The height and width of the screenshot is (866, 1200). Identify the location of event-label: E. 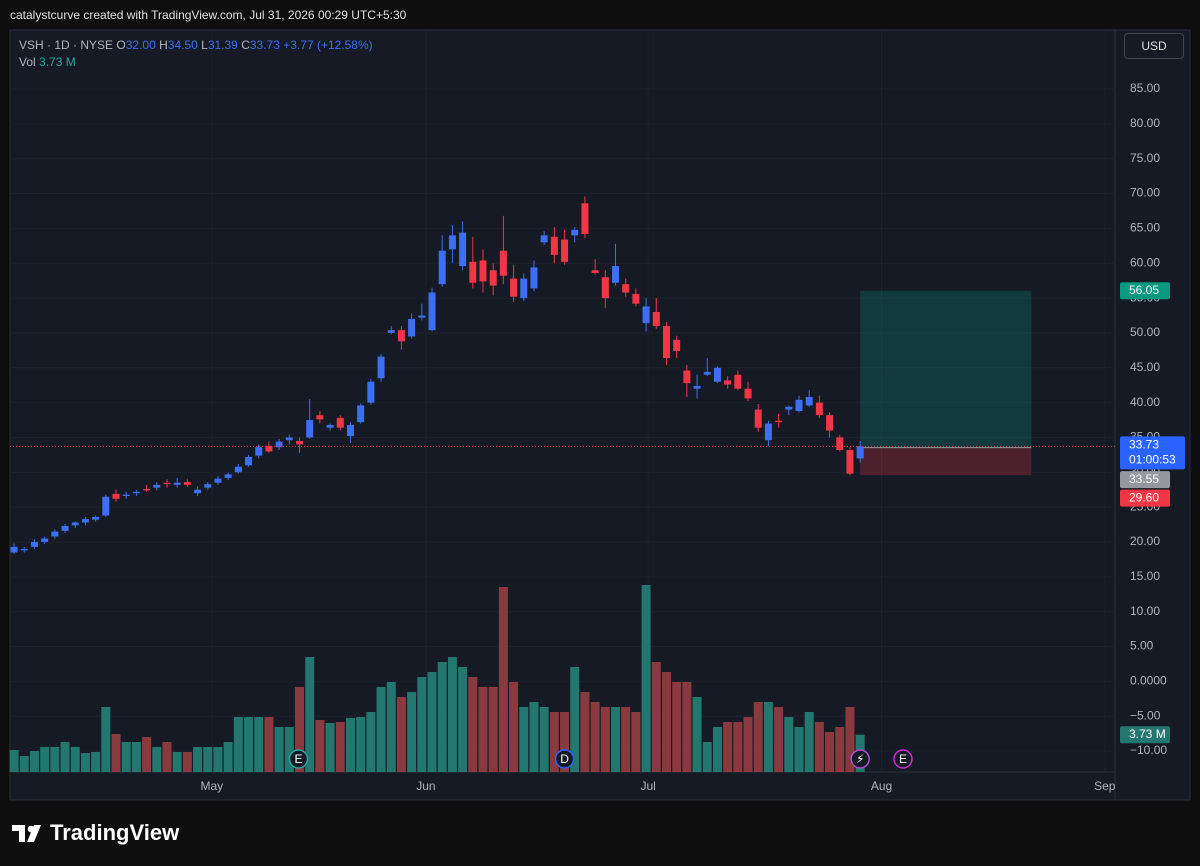
(903, 759).